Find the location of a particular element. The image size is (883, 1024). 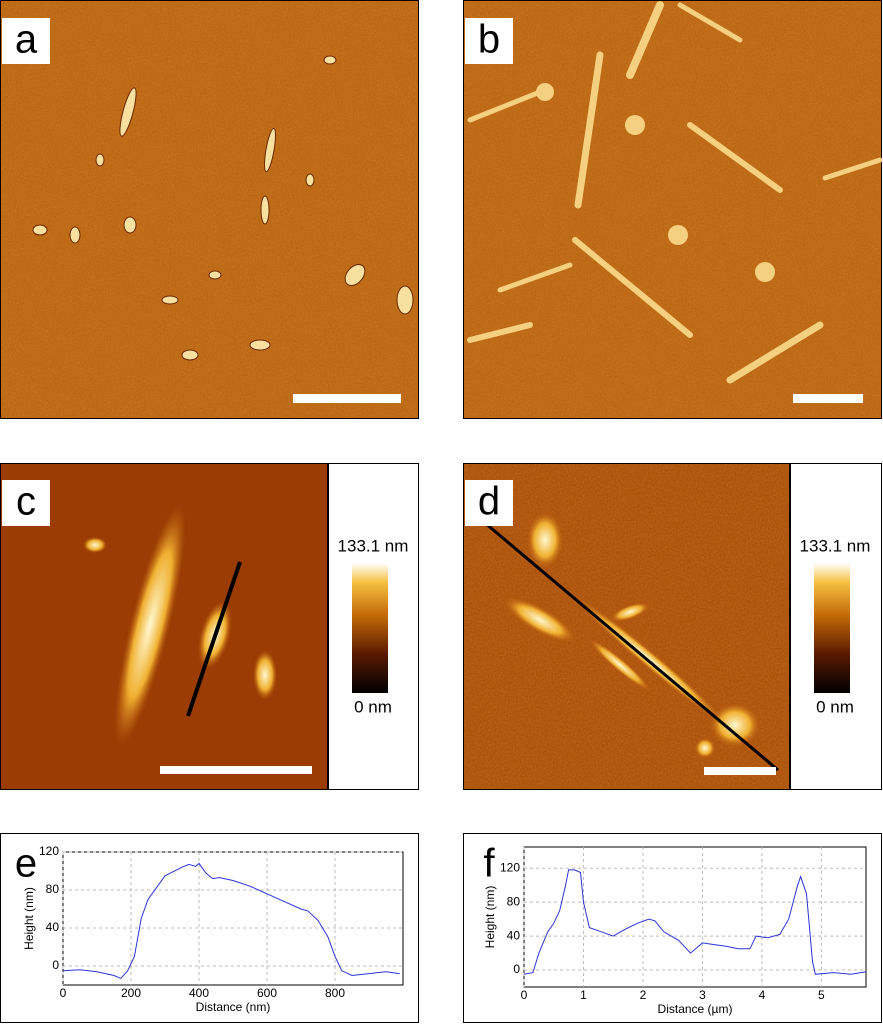

x-axis-title: Distance (µm) is located at coordinates (695, 1009).